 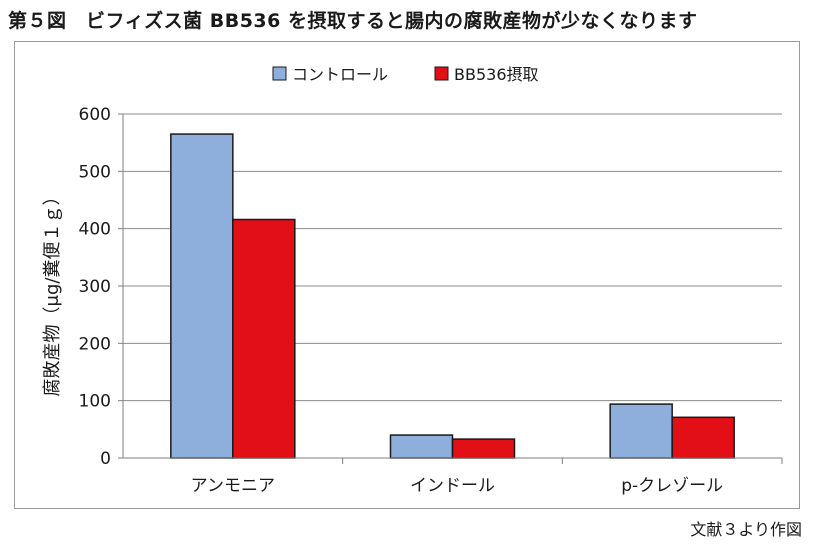 I want to click on y-tick-labels: 0 100 200 300 400 500 600, so click(x=95, y=287).